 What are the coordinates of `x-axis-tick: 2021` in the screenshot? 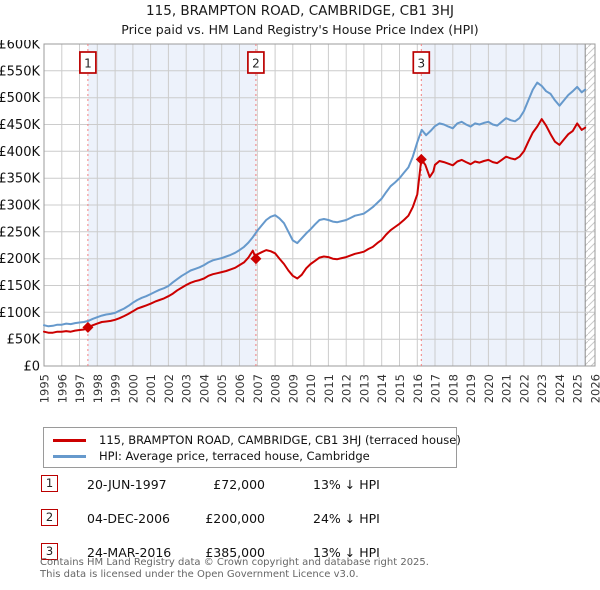 It's located at (507, 388).